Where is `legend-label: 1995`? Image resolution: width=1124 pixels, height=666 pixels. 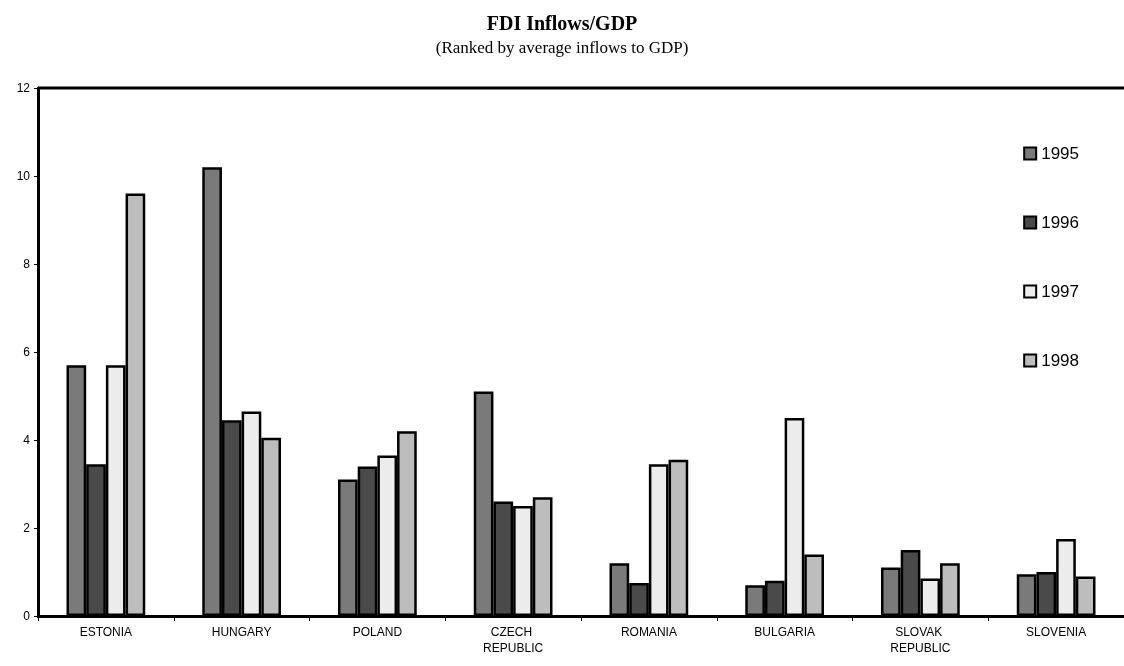
legend-label: 1995 is located at coordinates (1060, 153).